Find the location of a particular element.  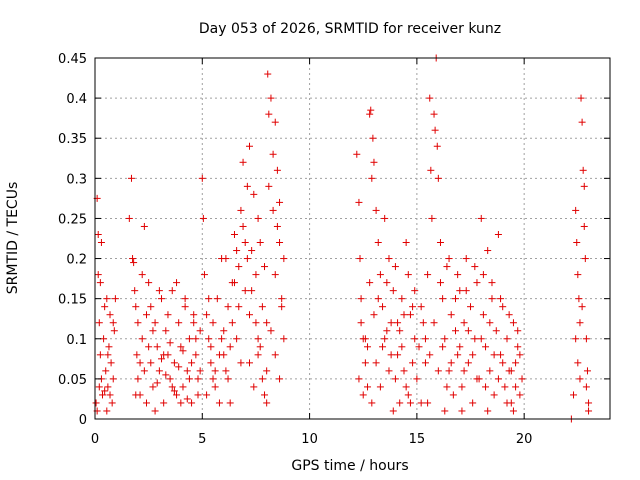

y-tick-label: 0.4 is located at coordinates (76, 99).